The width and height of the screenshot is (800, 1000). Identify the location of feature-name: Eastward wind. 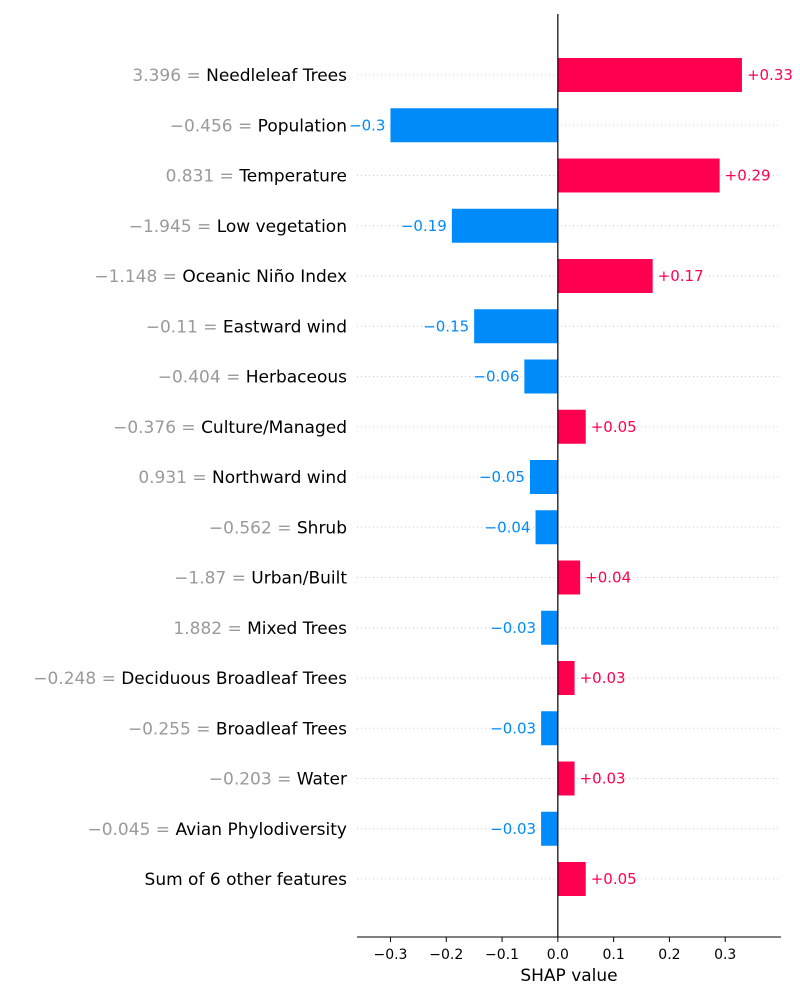
(285, 327).